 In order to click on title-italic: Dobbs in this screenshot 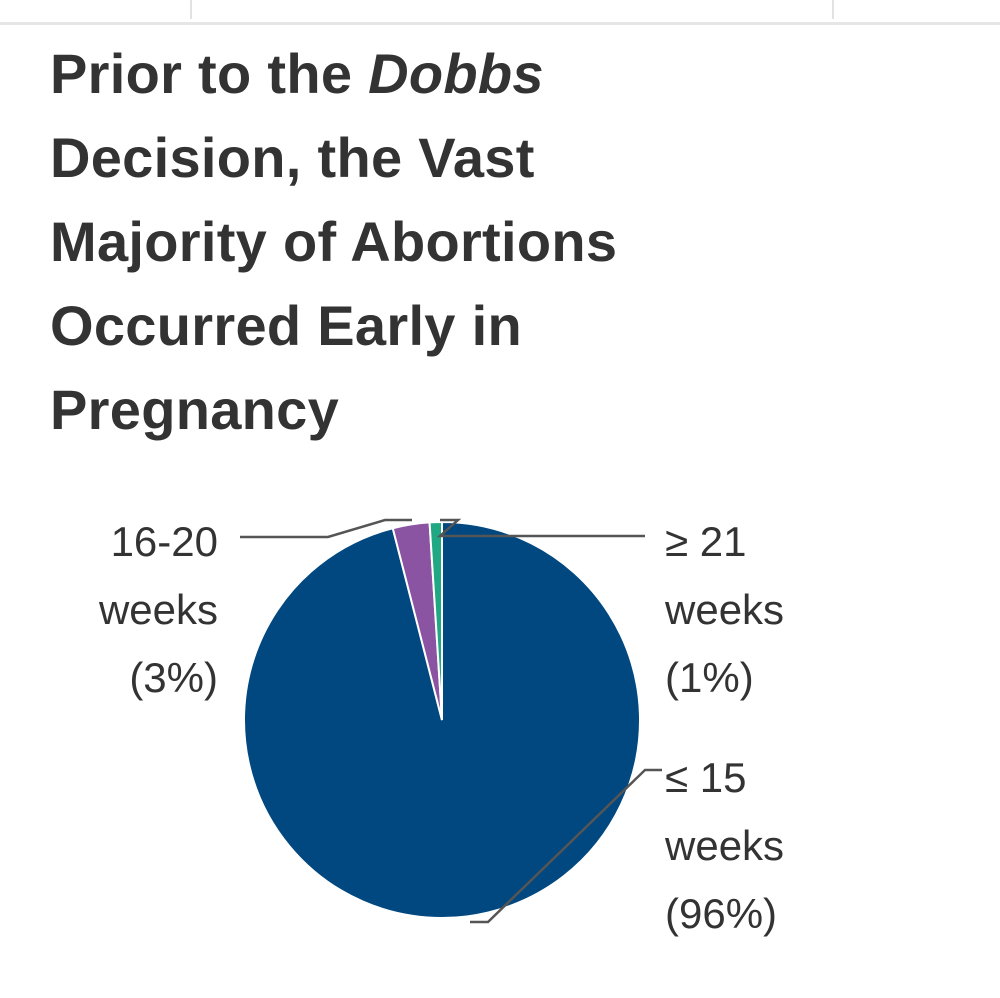, I will do `click(456, 73)`.